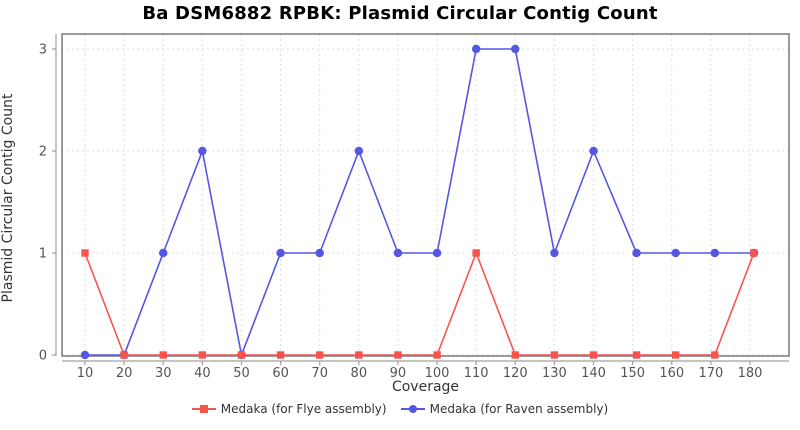 The width and height of the screenshot is (800, 430). I want to click on svg-text: 3, so click(43, 50).